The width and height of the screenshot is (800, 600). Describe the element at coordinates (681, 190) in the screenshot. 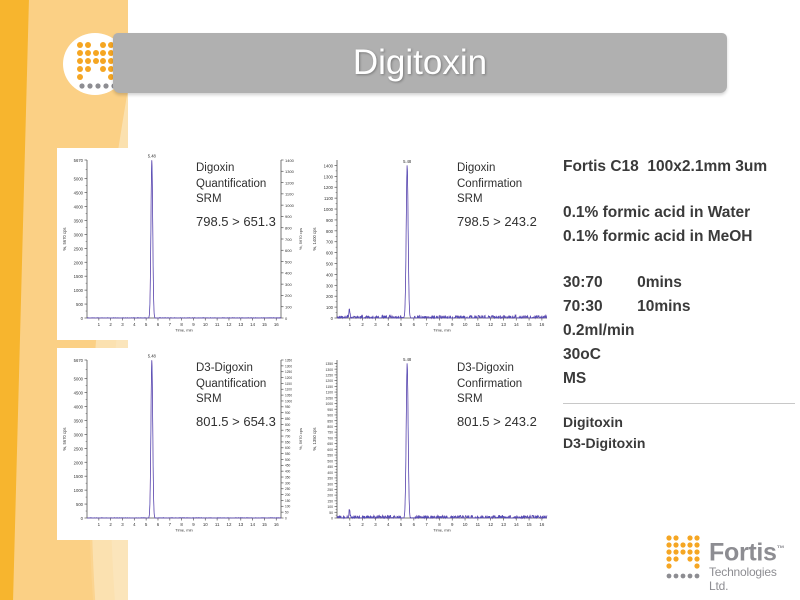

I see `method-spacer` at that location.